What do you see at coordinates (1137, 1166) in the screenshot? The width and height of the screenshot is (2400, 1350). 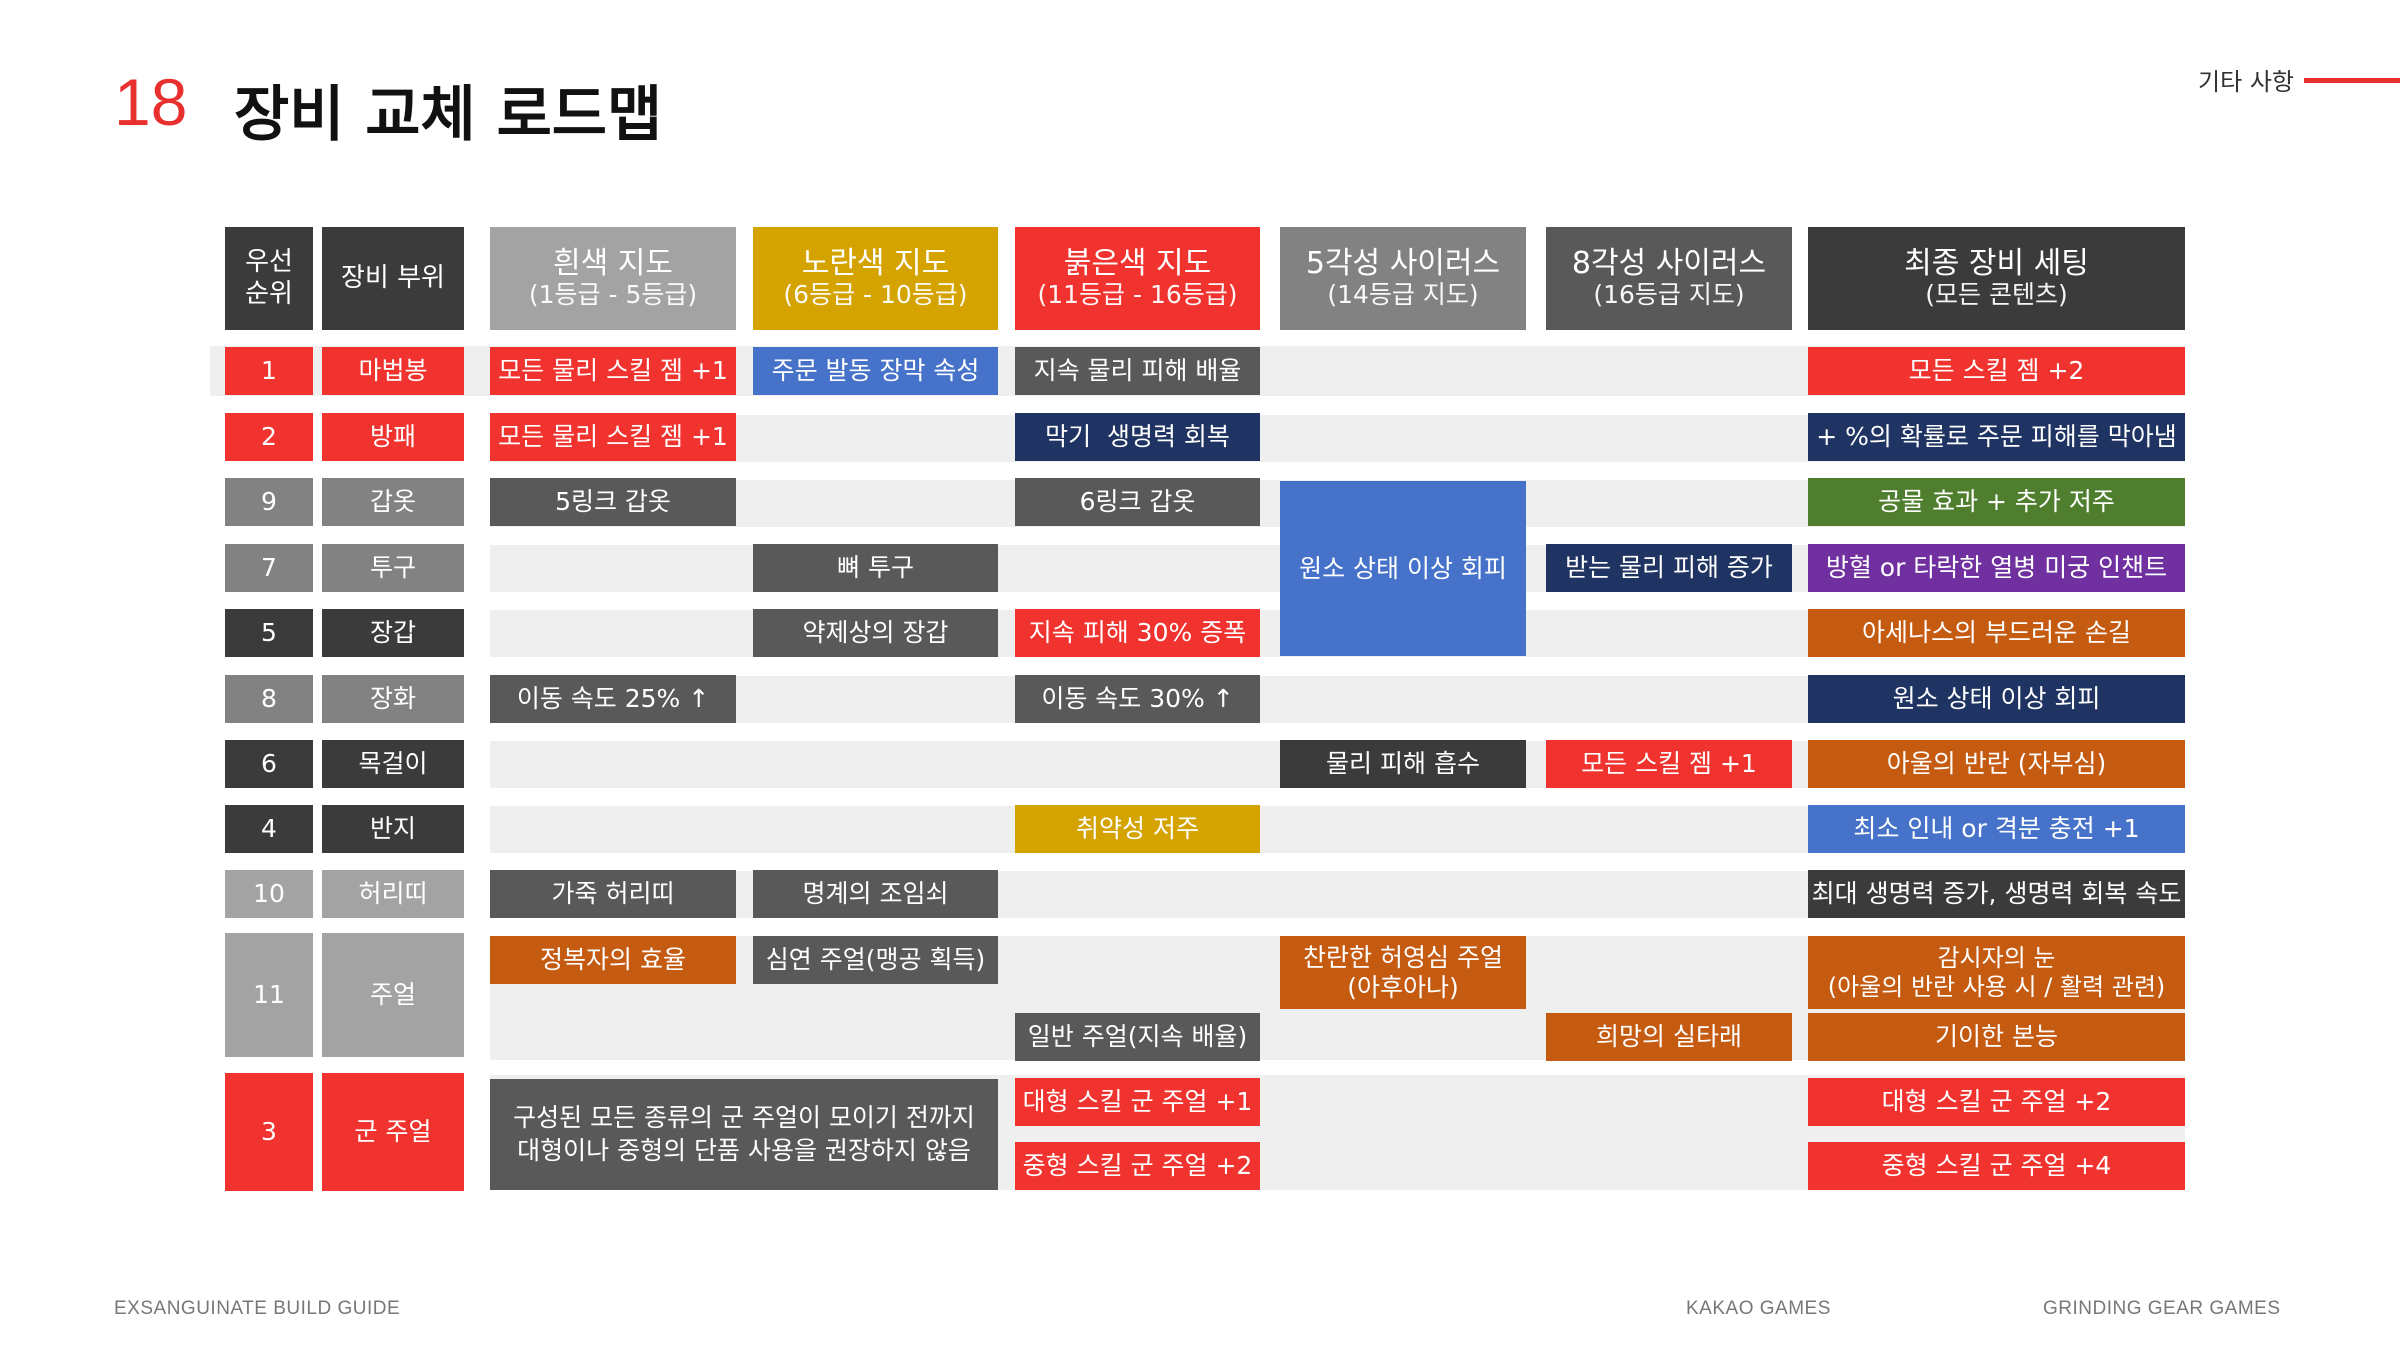 I see `red-map-cell: 중형 스킬 군 주얼 +2` at bounding box center [1137, 1166].